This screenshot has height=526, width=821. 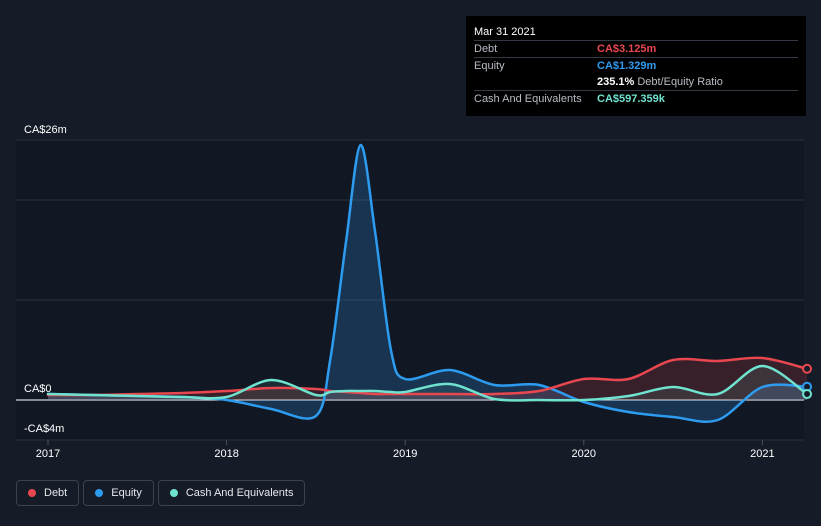 What do you see at coordinates (405, 454) in the screenshot?
I see `x-tick-label: 2019` at bounding box center [405, 454].